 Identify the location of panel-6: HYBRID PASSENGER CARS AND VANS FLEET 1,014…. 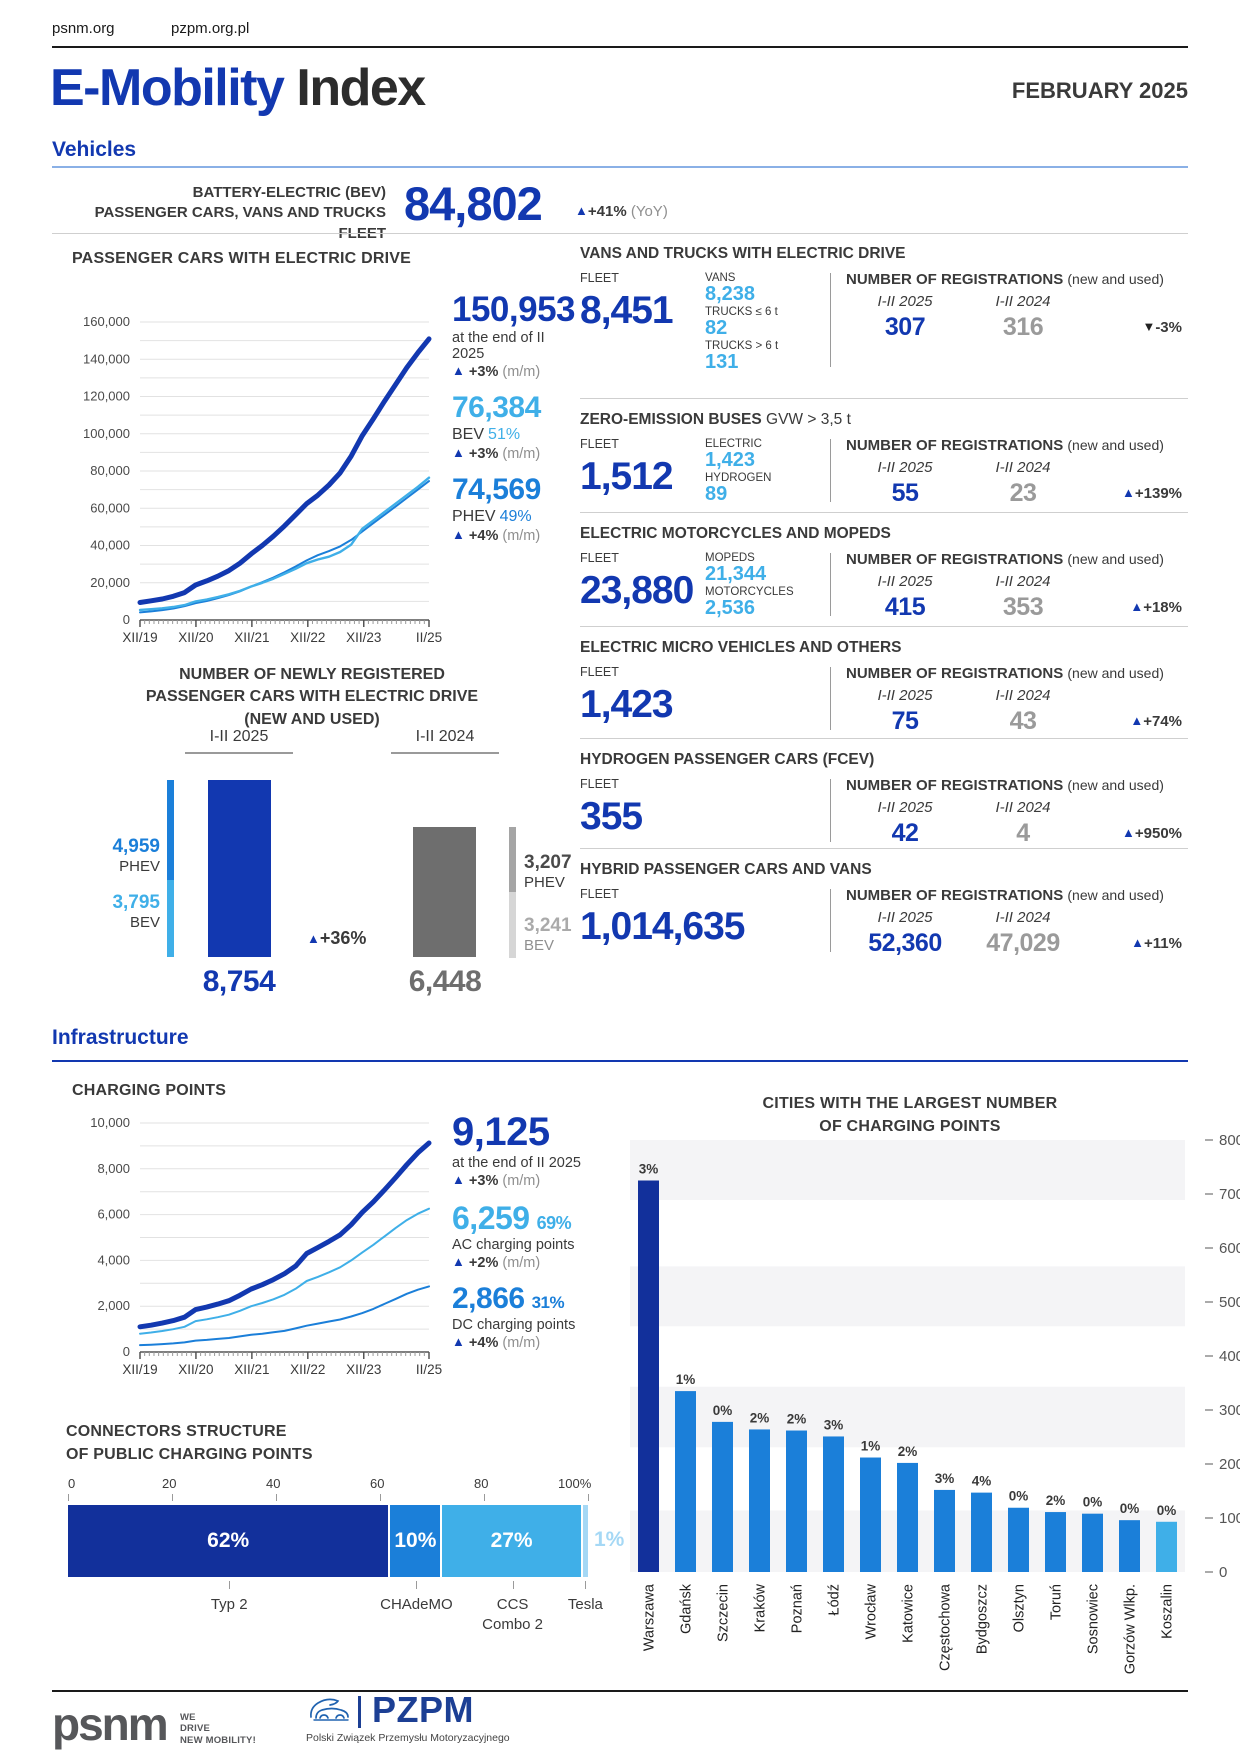
(884, 907).